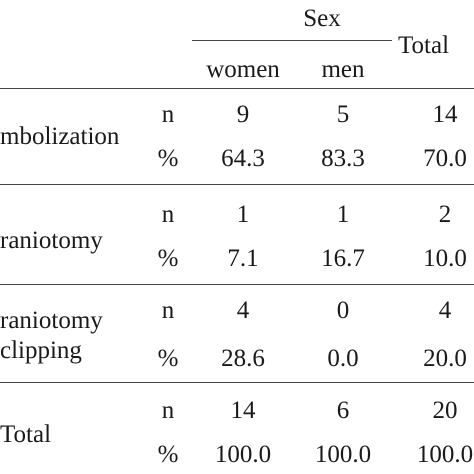 The image size is (474, 474). I want to click on cell-men-n: 5, so click(343, 114).